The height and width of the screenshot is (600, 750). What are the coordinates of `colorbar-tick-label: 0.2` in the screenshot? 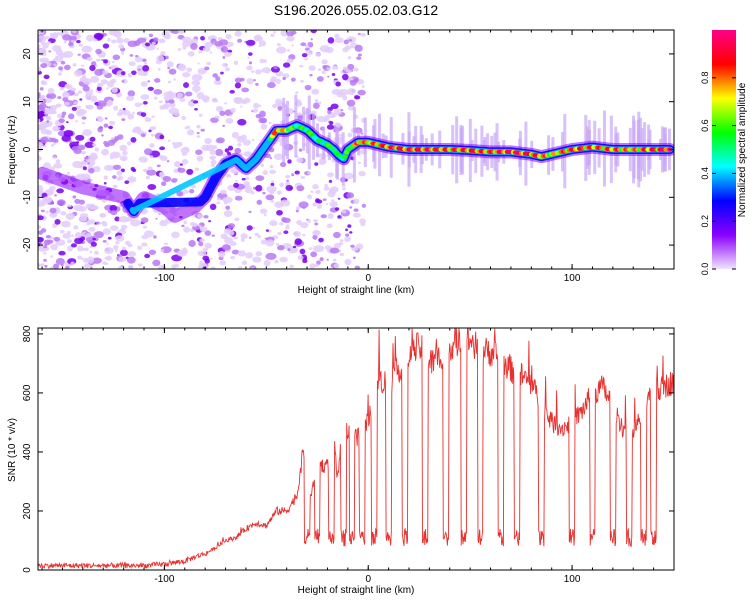 It's located at (705, 221).